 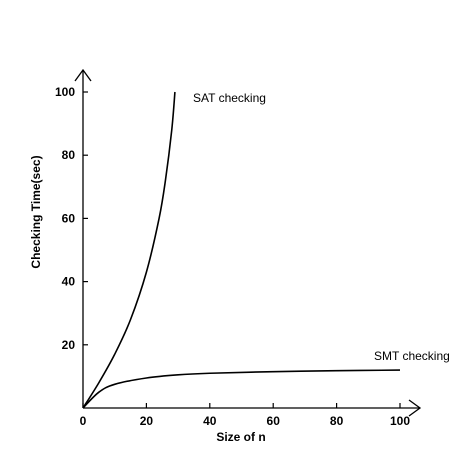 I want to click on y-tick-label: 100, so click(x=65, y=92).